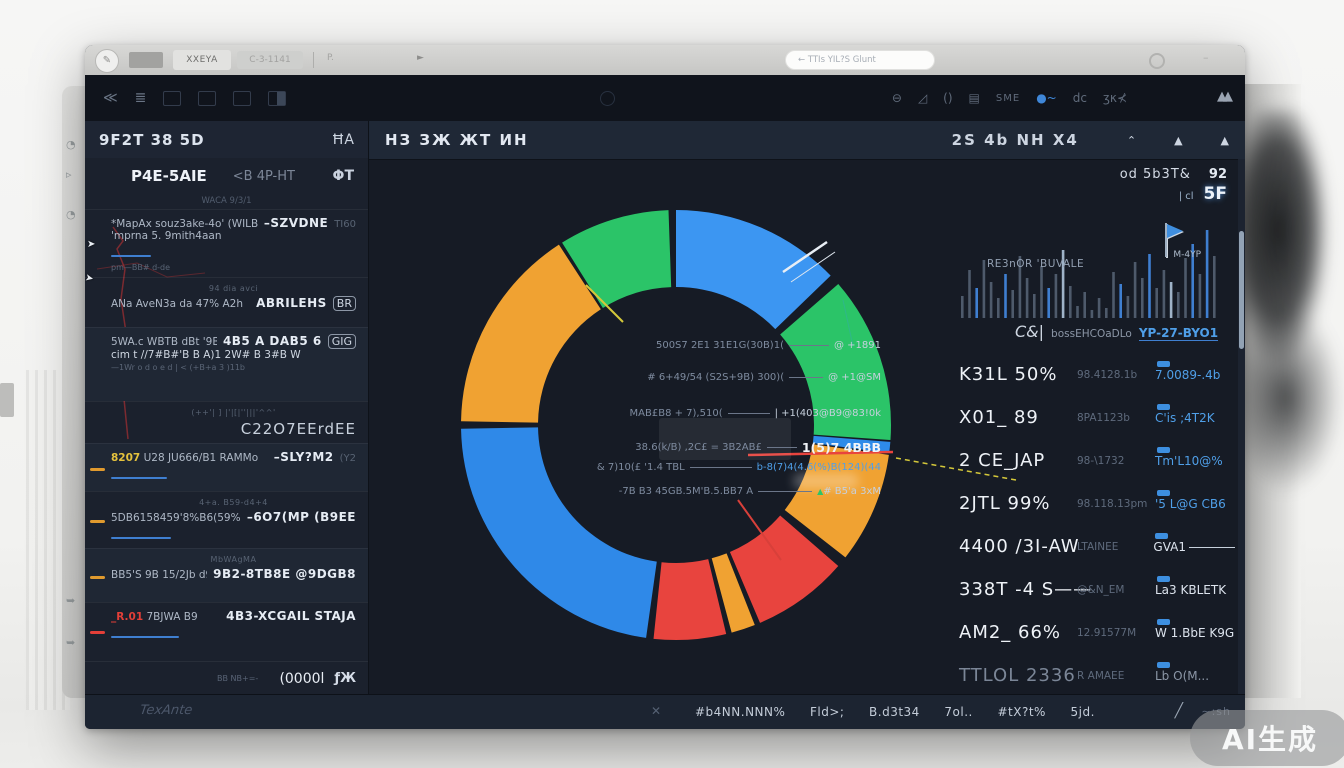 This screenshot has width=1344, height=768. Describe the element at coordinates (343, 176) in the screenshot. I see `sidebar-sort-icon: ΦT` at that location.